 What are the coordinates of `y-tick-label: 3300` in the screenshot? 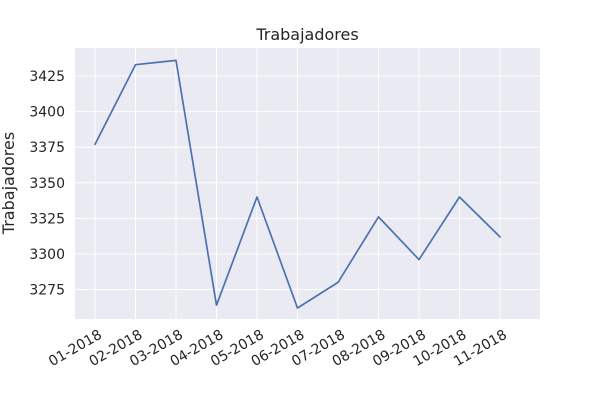 It's located at (47, 255).